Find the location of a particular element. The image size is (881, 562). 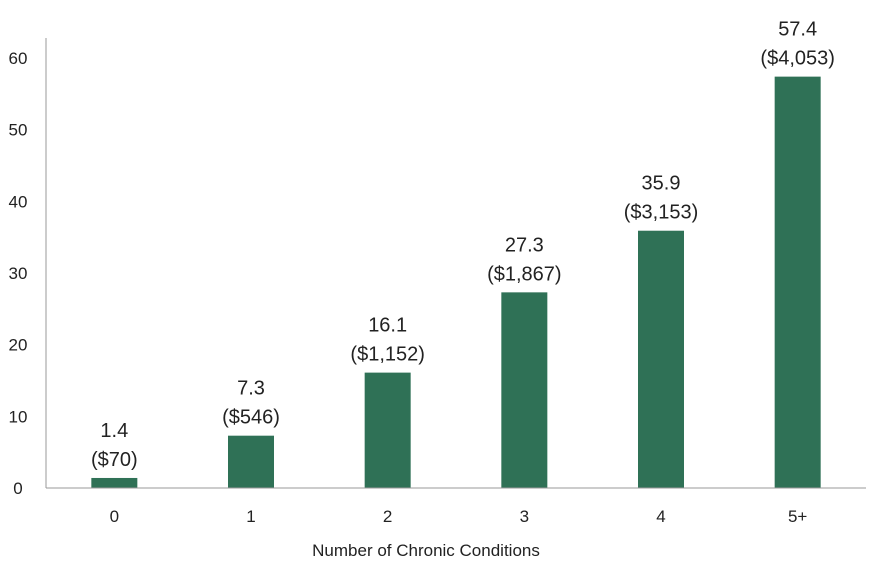

bar-value-label: 16.1 is located at coordinates (387, 326).